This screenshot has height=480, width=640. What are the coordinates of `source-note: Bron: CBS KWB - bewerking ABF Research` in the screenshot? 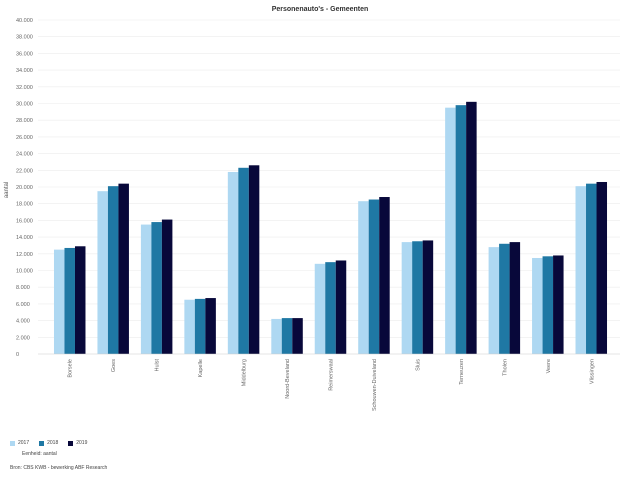 It's located at (59, 468).